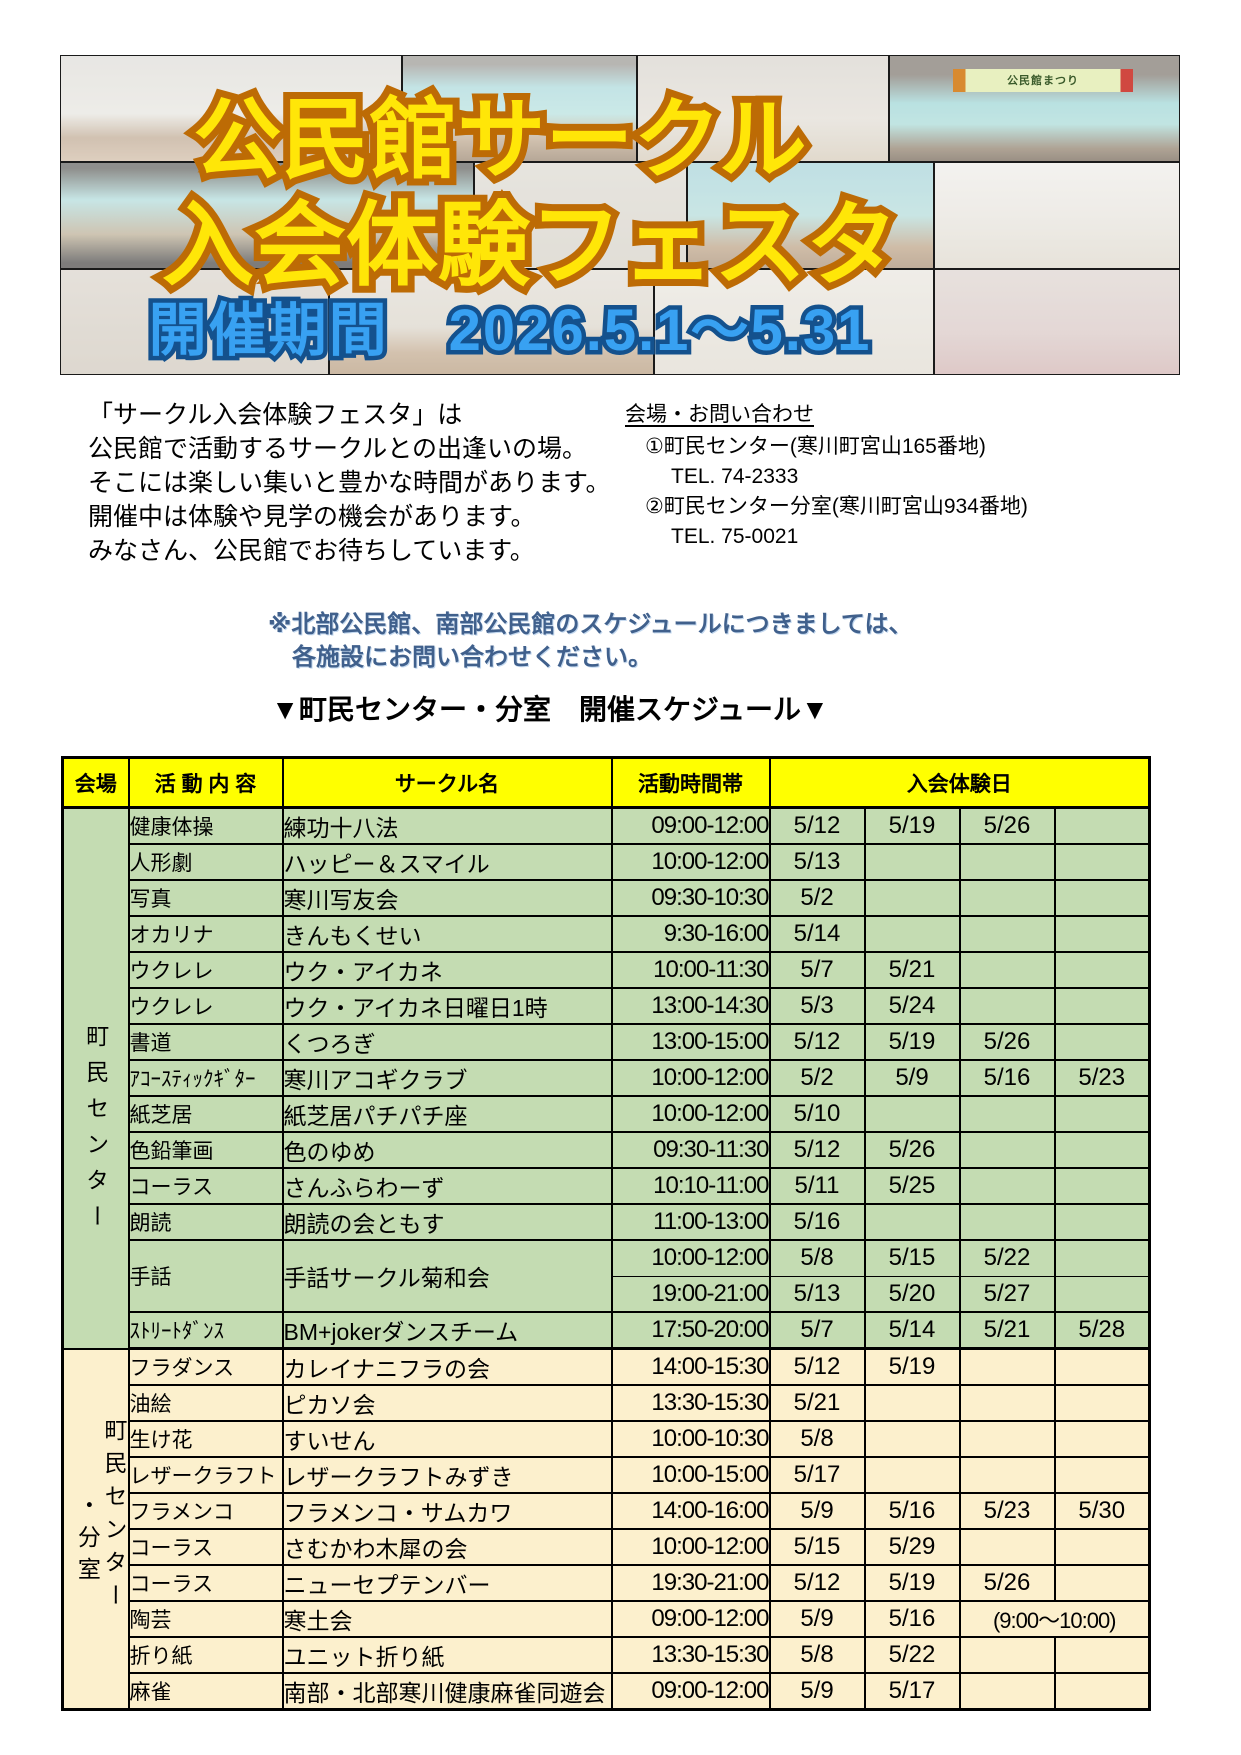 This screenshot has height=1755, width=1241. I want to click on circle-name-cell: ウク・アイカネ, so click(447, 970).